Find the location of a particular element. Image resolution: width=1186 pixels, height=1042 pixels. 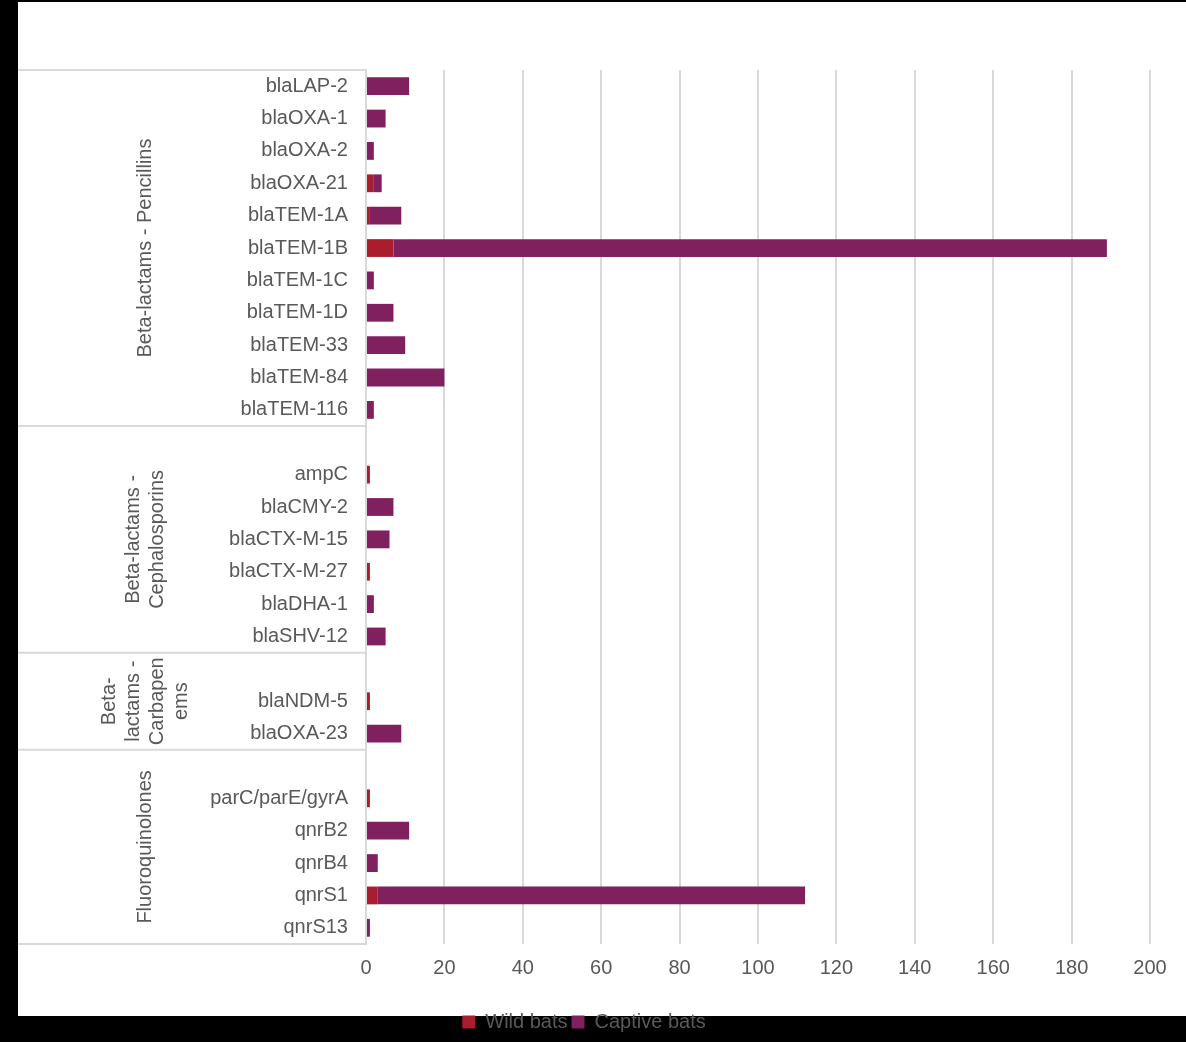

y-tick-label: blaDHA-1 is located at coordinates (304, 602).